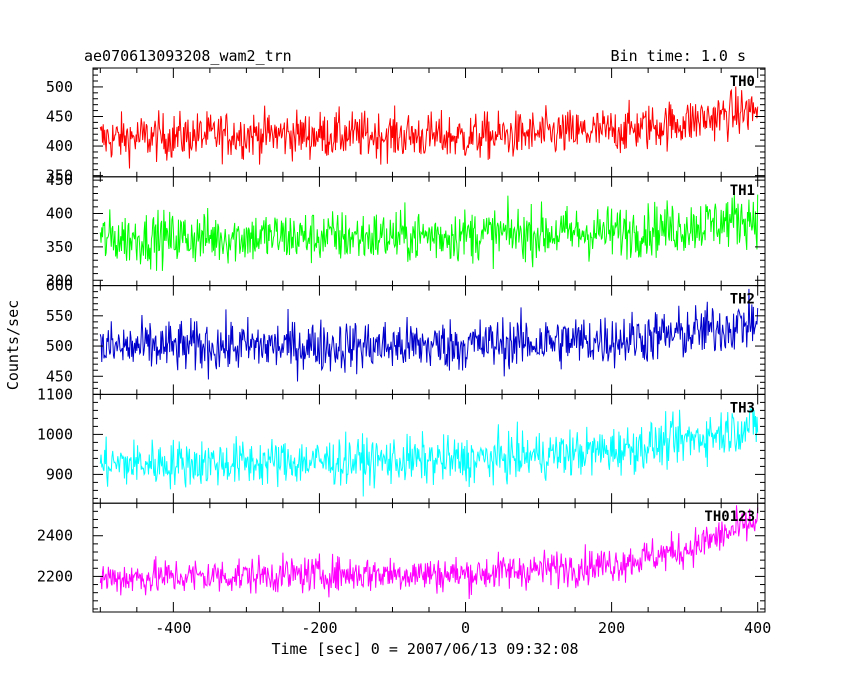  Describe the element at coordinates (59, 286) in the screenshot. I see `y-tick-label: 600` at that location.